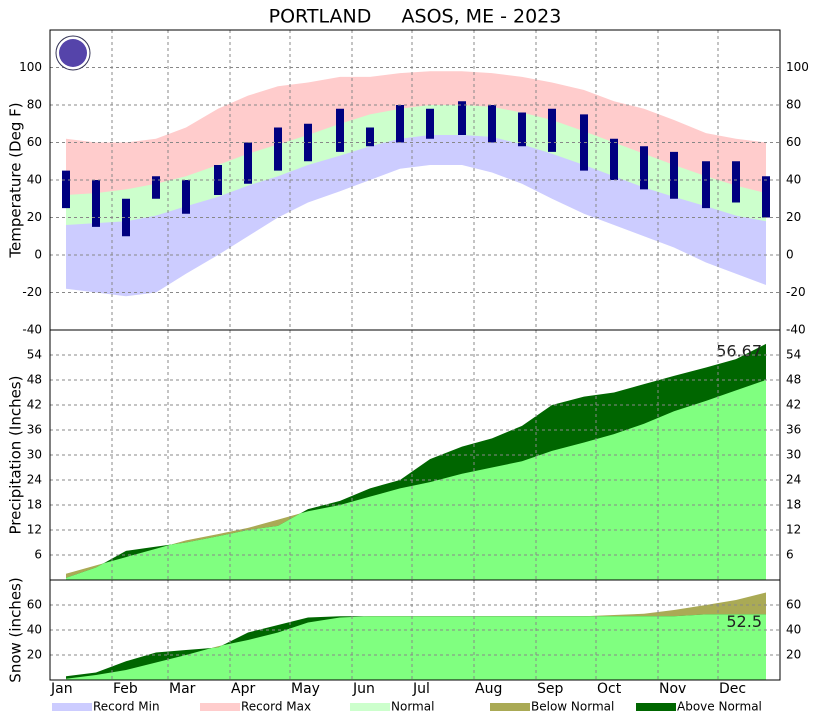  I want to click on panel: 52.5, so click(415, 630).